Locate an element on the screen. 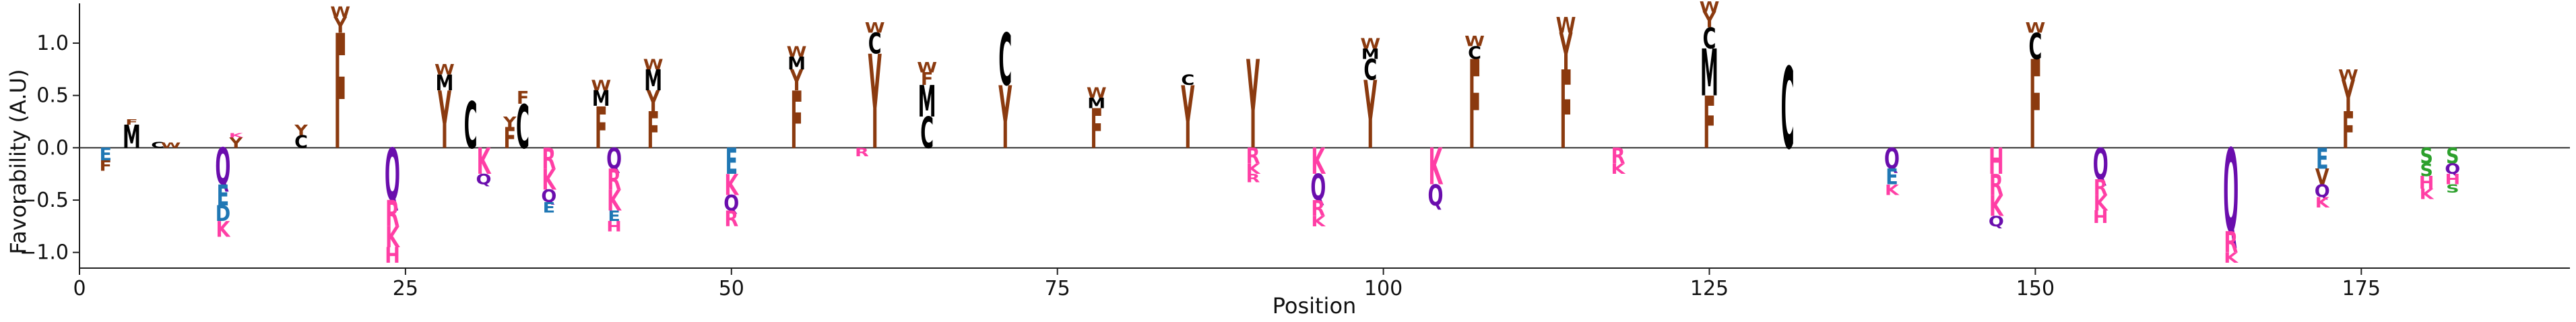 This screenshot has width=2576, height=322. logo-letter-D: D is located at coordinates (223, 214).